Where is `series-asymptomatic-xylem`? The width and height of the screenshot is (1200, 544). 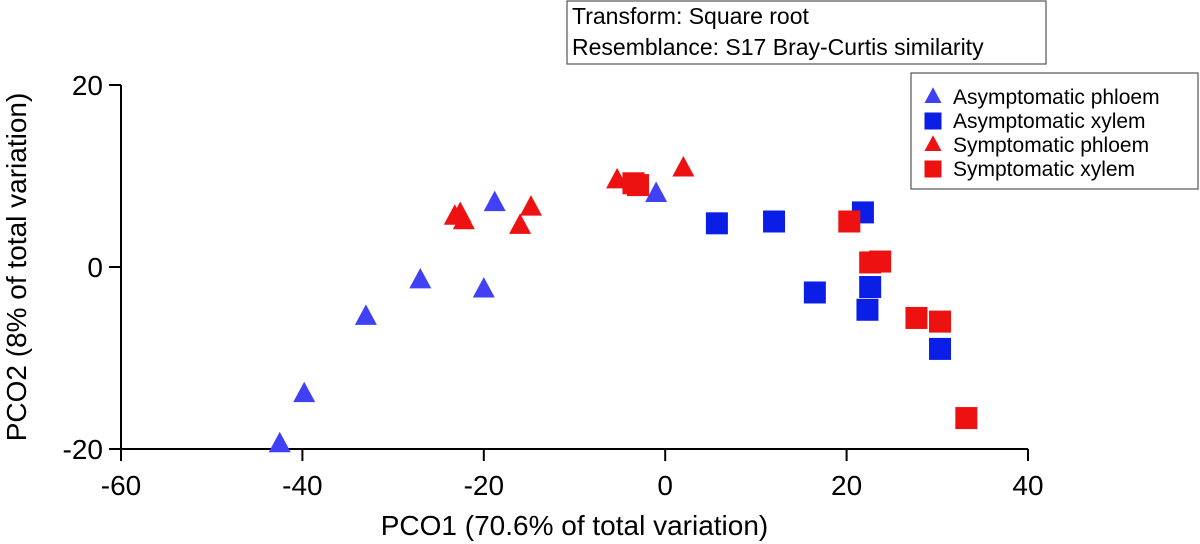
series-asymptomatic-xylem is located at coordinates (828, 280).